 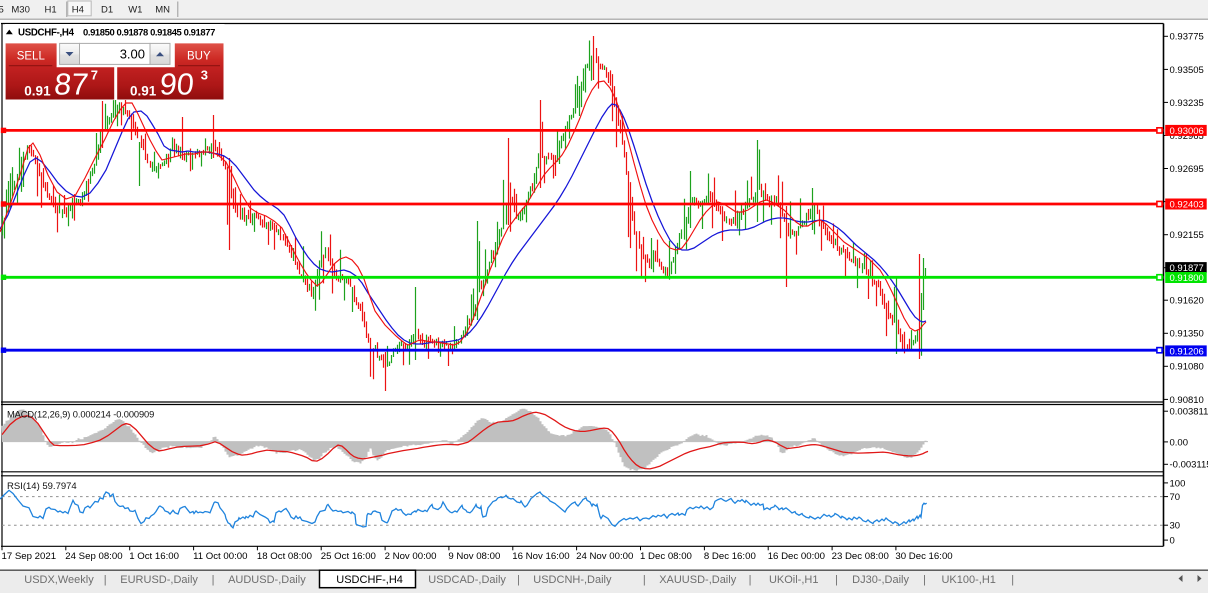 What do you see at coordinates (604, 556) in the screenshot?
I see `svg-text: 24 Nov 00:00` at bounding box center [604, 556].